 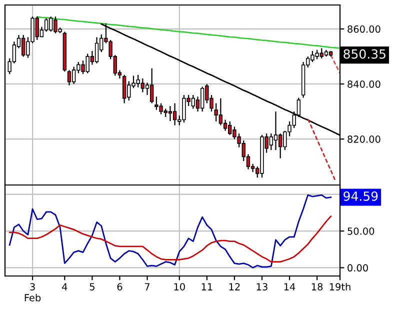 What do you see at coordinates (290, 286) in the screenshot?
I see `x-tick-label: 14` at bounding box center [290, 286].